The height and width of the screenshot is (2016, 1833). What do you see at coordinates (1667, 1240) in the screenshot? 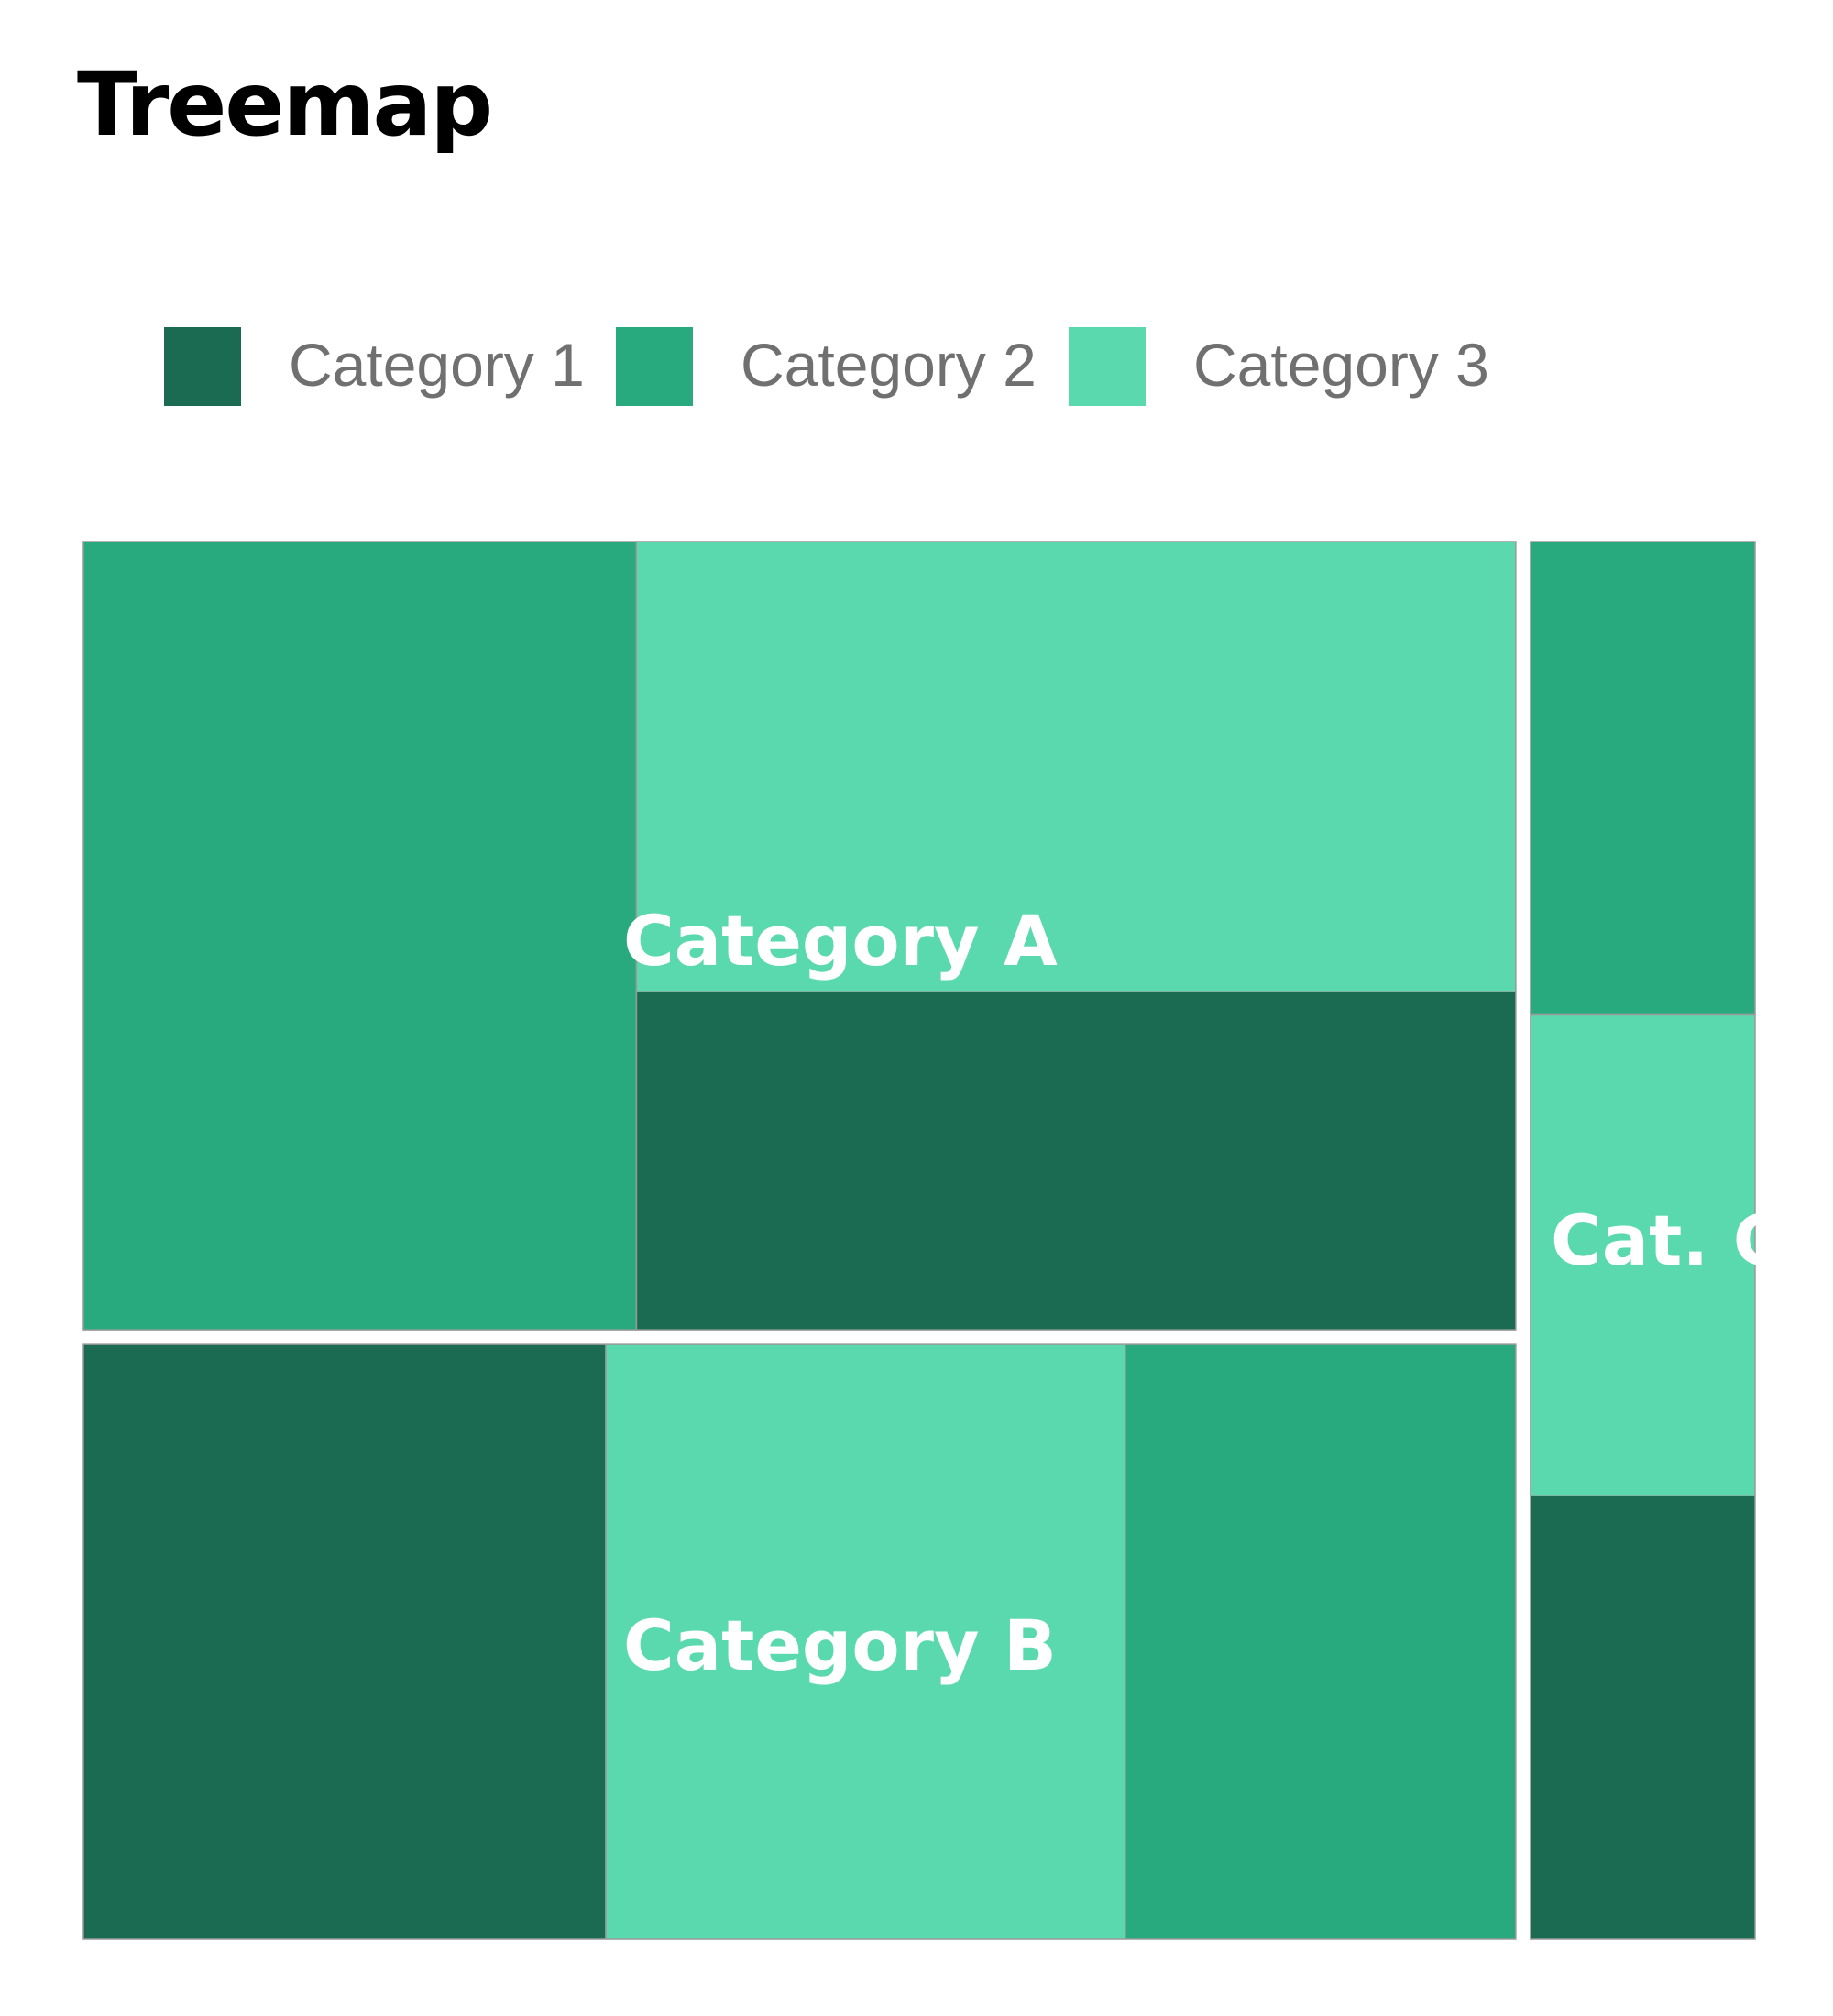
I see `group-label-cat-c: Cat. C` at bounding box center [1667, 1240].